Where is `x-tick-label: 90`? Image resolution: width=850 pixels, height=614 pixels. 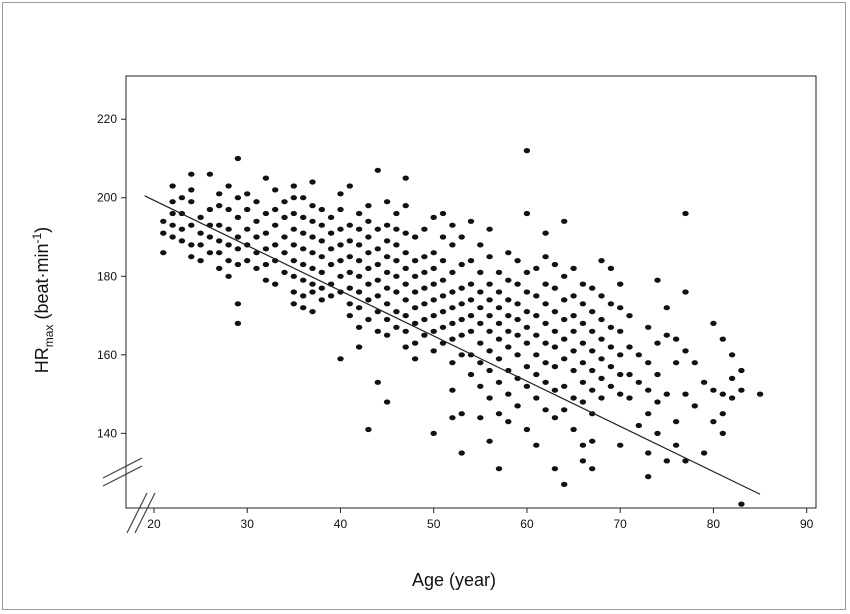 x-tick-label: 90 is located at coordinates (807, 524).